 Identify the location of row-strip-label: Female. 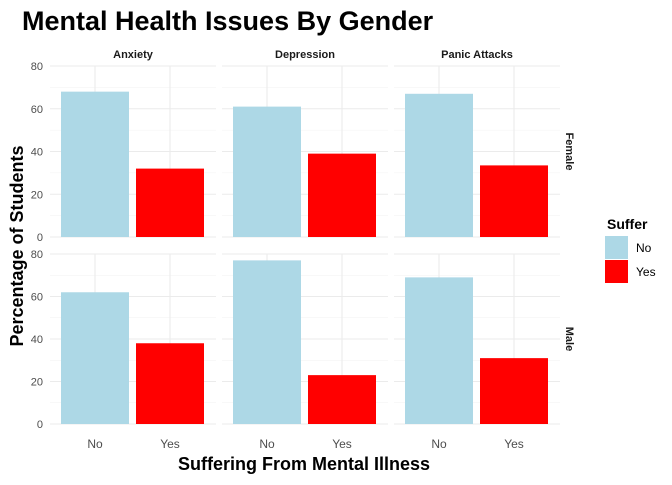
(569, 152).